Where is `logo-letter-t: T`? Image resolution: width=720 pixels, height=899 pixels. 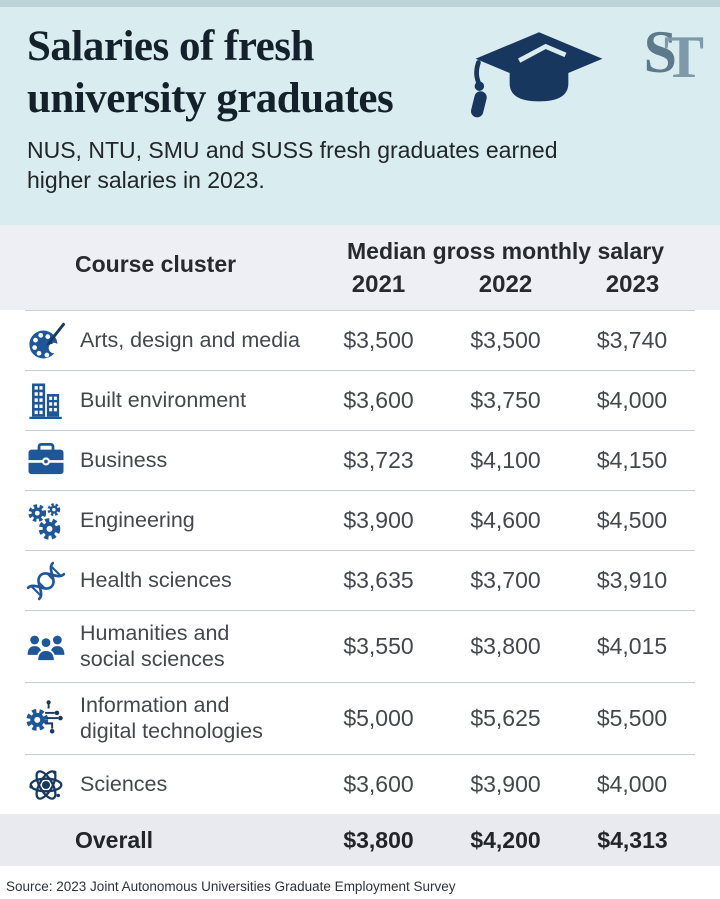
logo-letter-t: T is located at coordinates (683, 57).